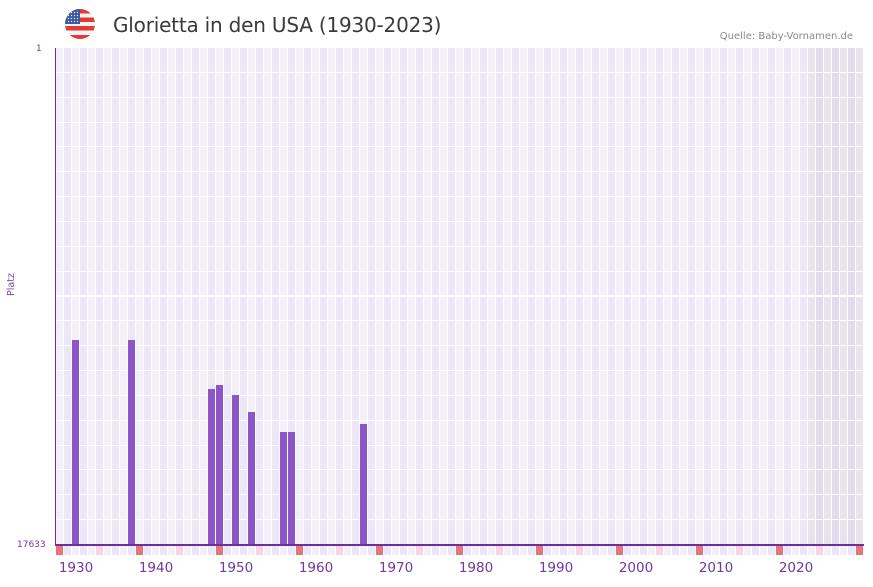 This screenshot has width=873, height=587. What do you see at coordinates (236, 568) in the screenshot?
I see `x-tick-label: 1950` at bounding box center [236, 568].